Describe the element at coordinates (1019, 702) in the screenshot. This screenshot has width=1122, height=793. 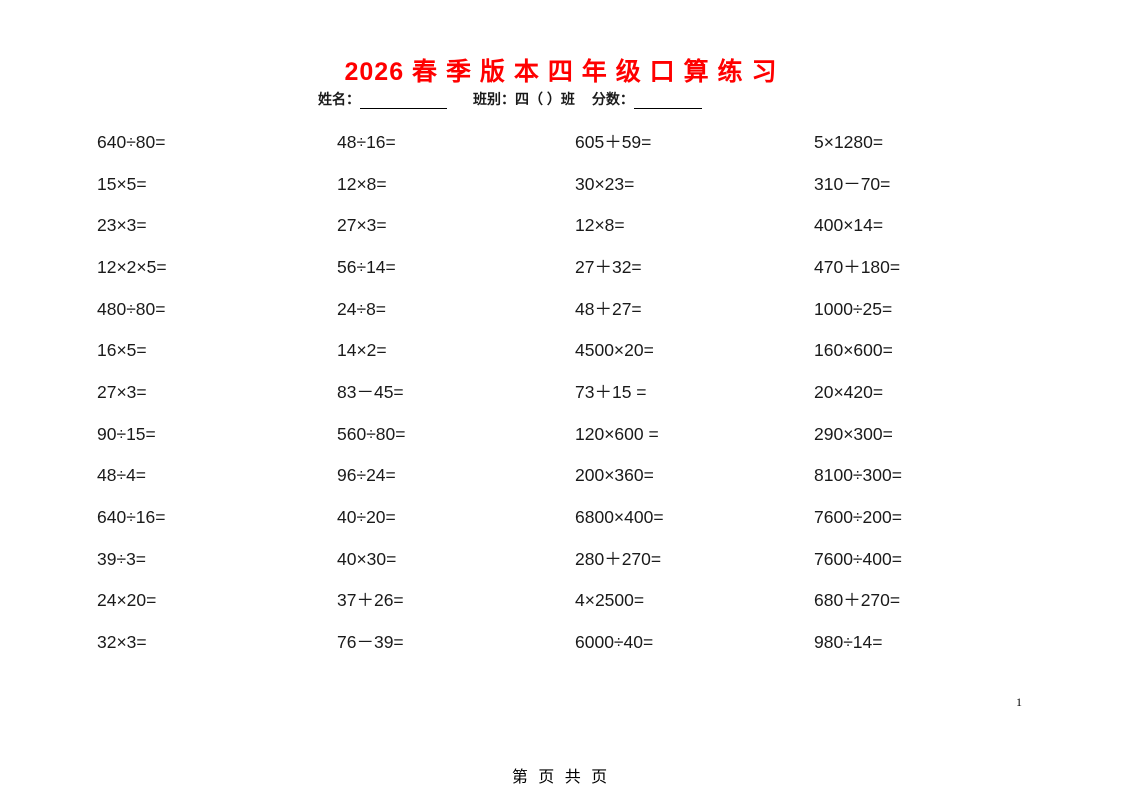
I see `page-number: 1` at that location.